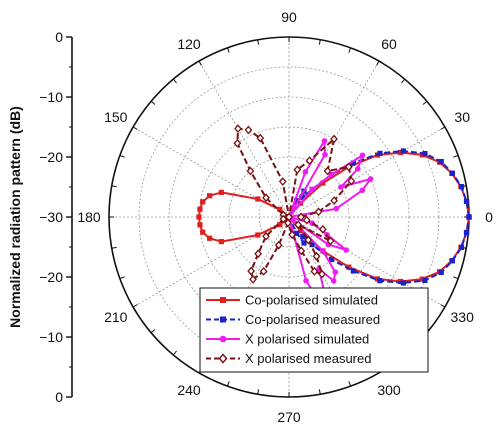 Image resolution: width=499 pixels, height=424 pixels. Describe the element at coordinates (51, 217) in the screenshot. I see `radial-tick-label: −30` at that location.